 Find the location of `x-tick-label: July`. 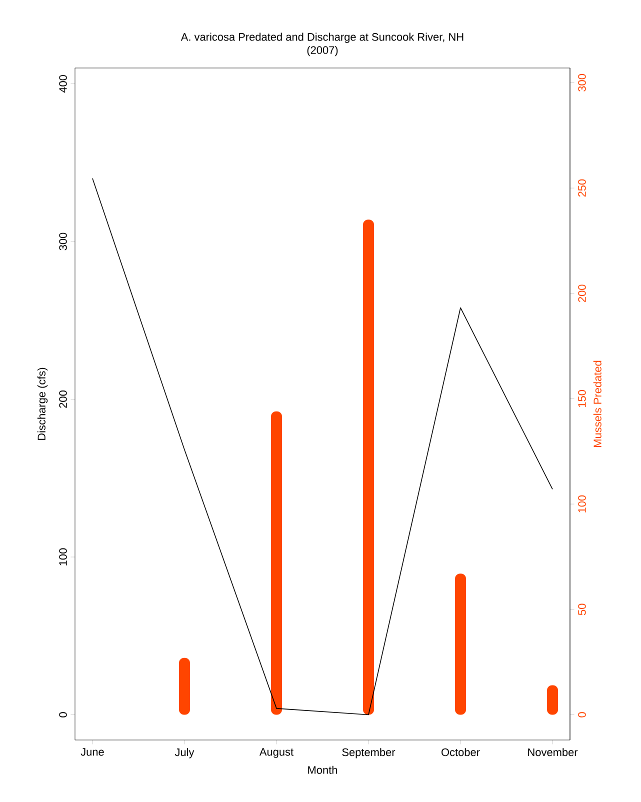

x-tick-label: July is located at coordinates (184, 753).